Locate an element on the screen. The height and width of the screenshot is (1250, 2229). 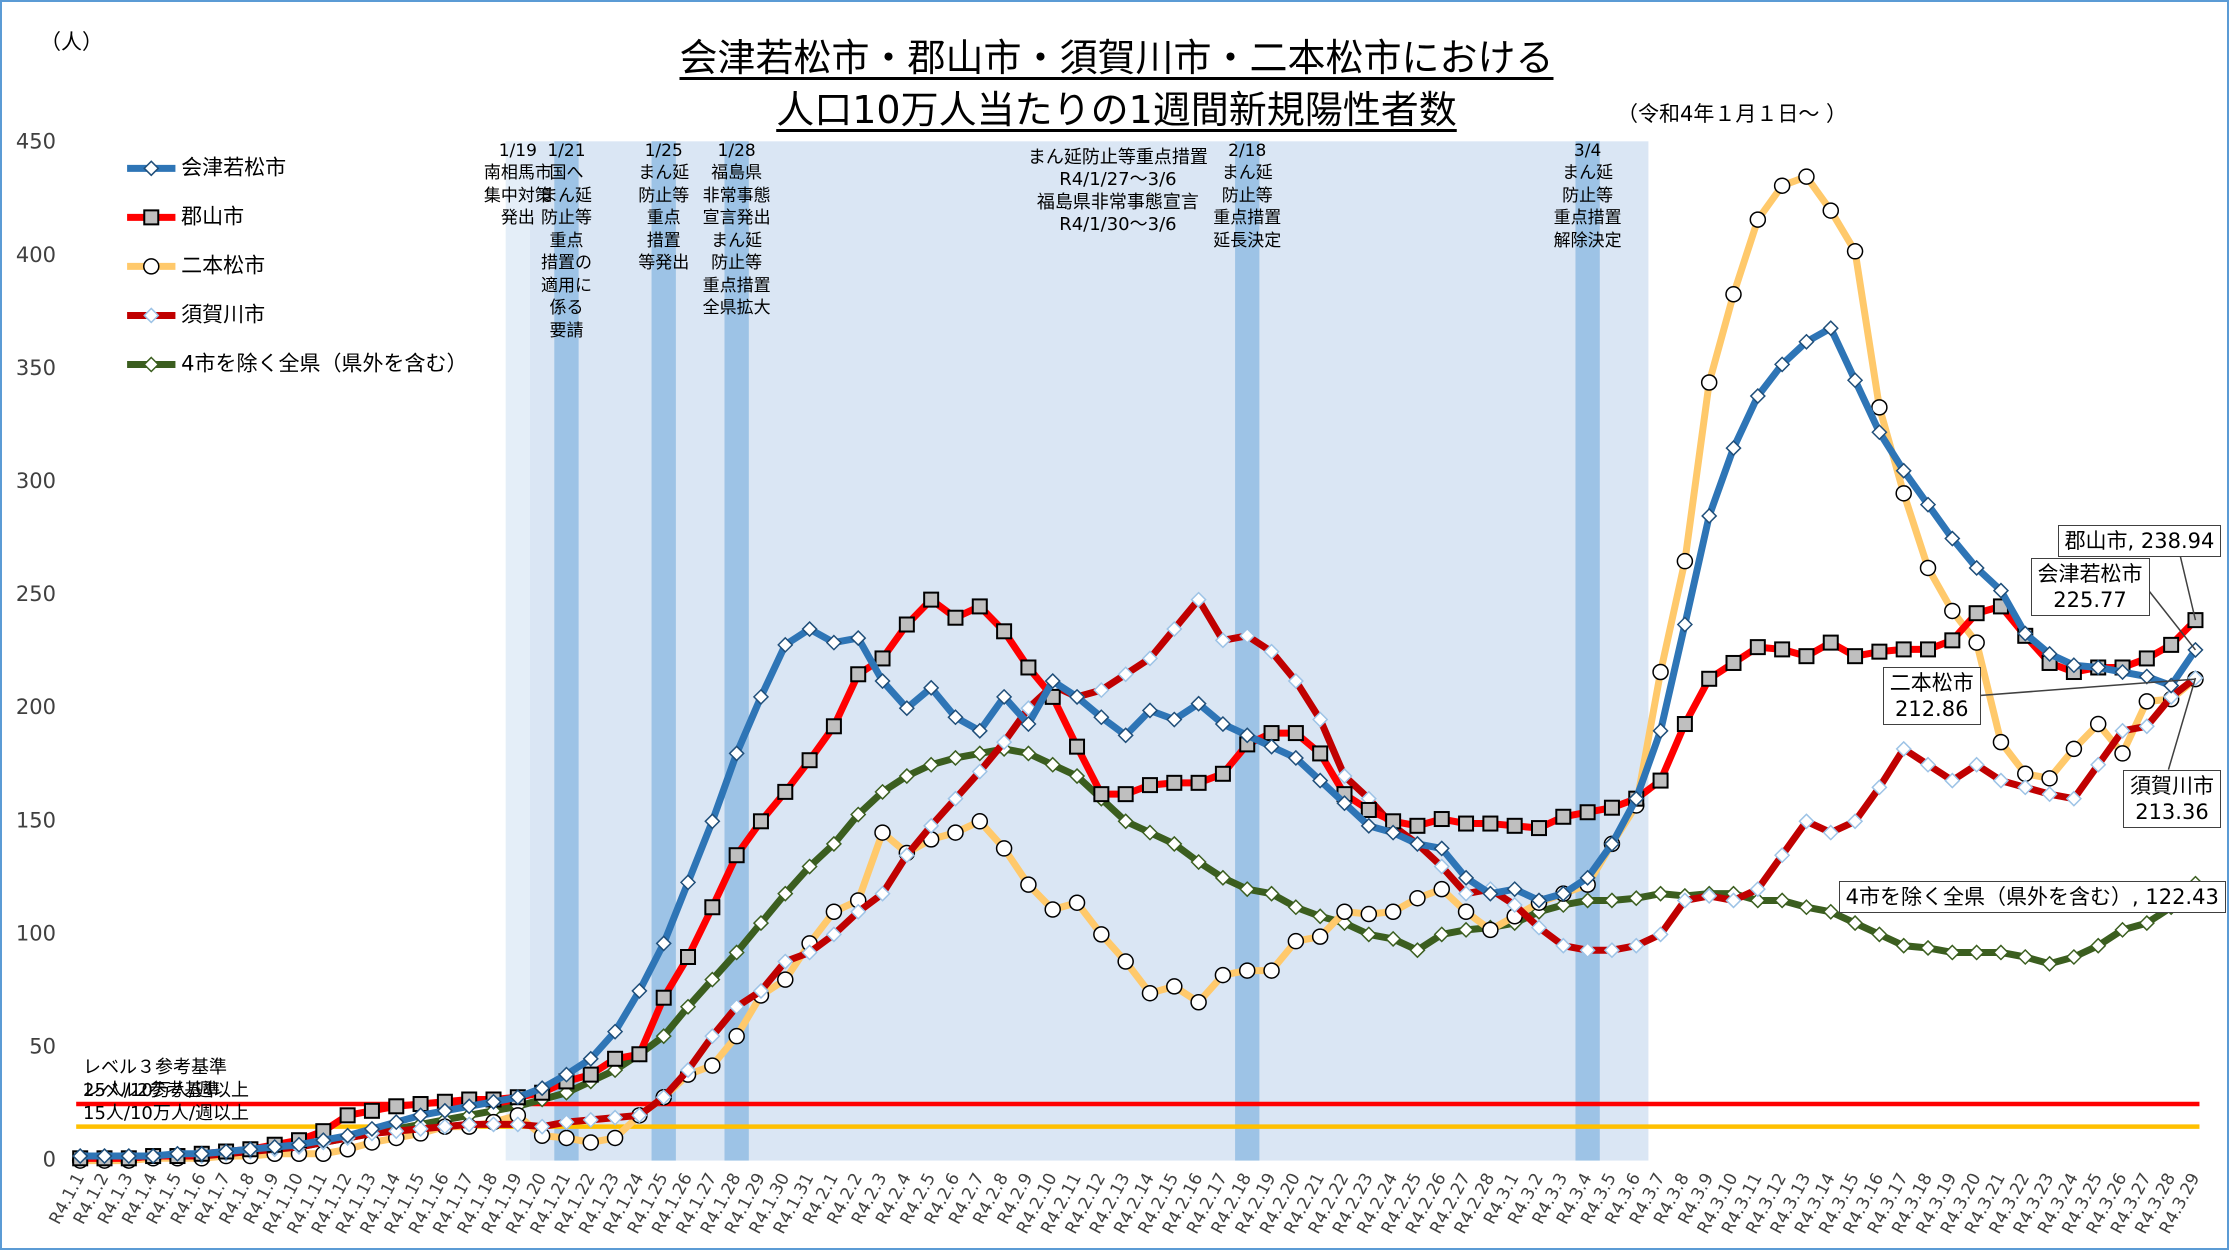
y-tick-label: 300 is located at coordinates (36, 481).